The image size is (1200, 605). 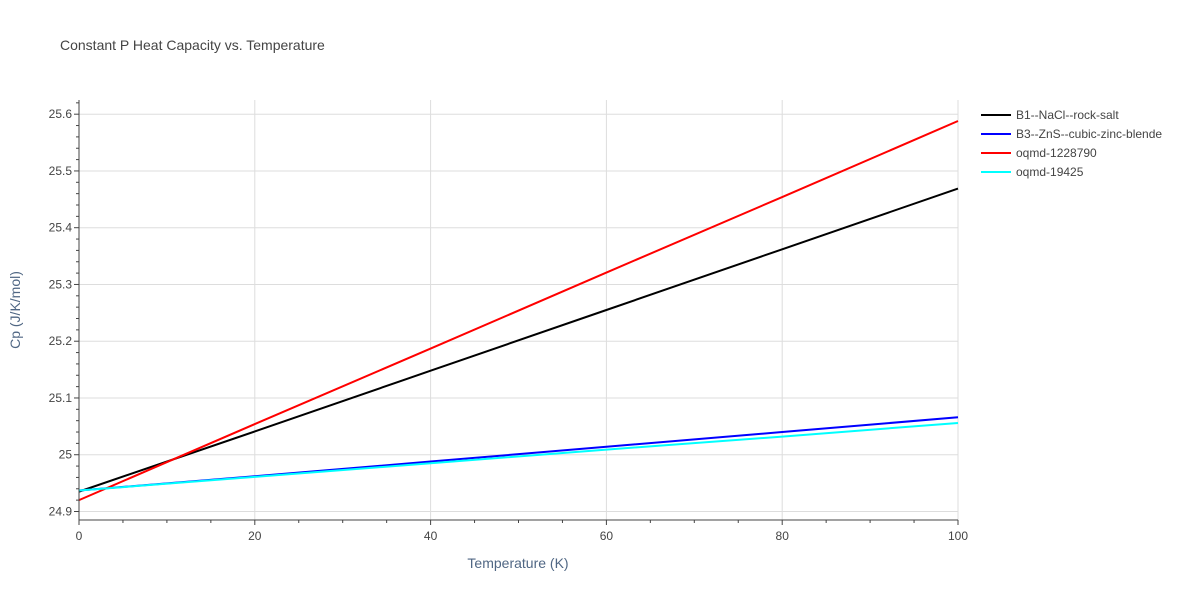 What do you see at coordinates (783, 536) in the screenshot?
I see `x-tick-label: 80` at bounding box center [783, 536].